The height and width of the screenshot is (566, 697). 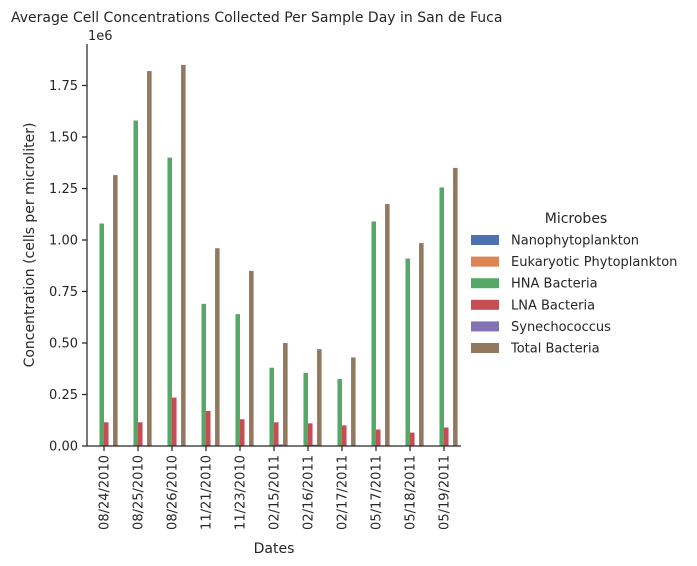 What do you see at coordinates (241, 492) in the screenshot?
I see `x-tick-label: 11/23/2010` at bounding box center [241, 492].